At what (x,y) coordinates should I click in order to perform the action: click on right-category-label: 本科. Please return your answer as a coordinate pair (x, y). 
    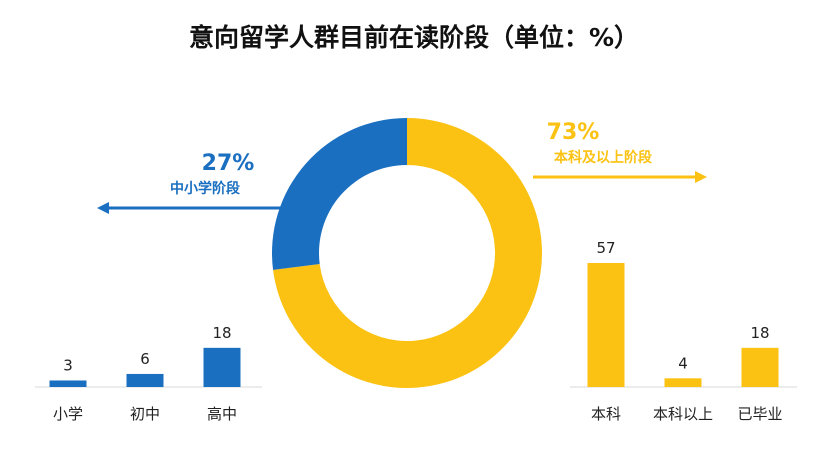
    Looking at the image, I should click on (606, 414).